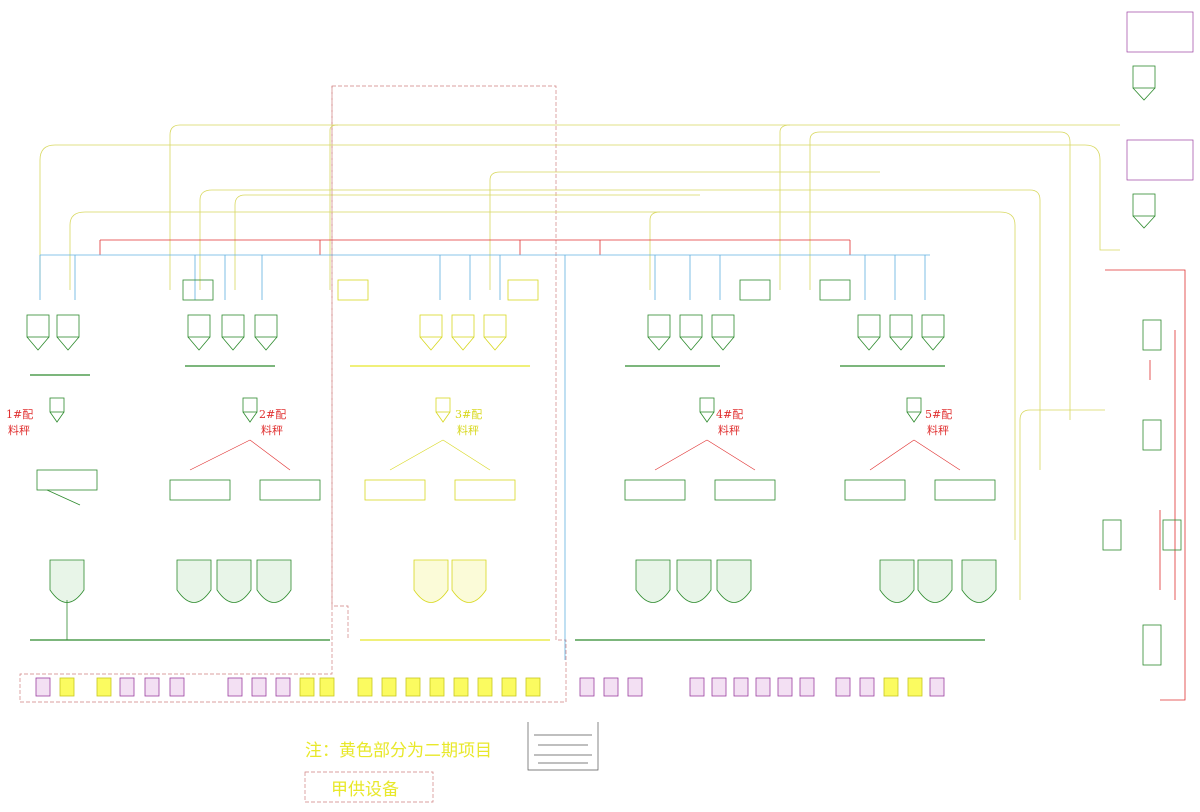 The height and width of the screenshot is (812, 1200). What do you see at coordinates (272, 414) in the screenshot?
I see `scale-label-2a: 2#配` at bounding box center [272, 414].